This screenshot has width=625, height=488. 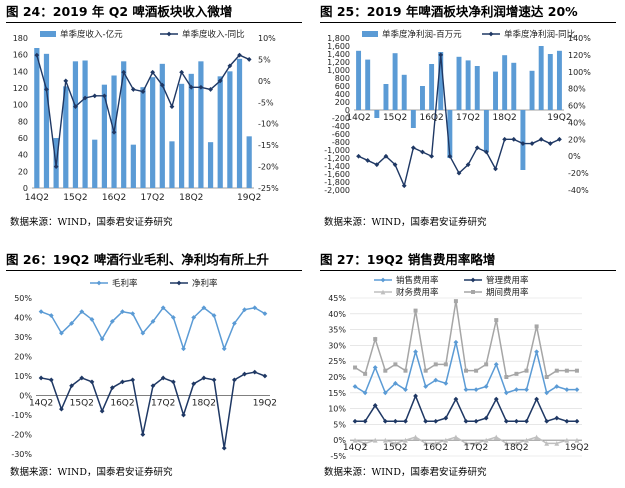 What do you see at coordinates (342, 102) in the screenshot?
I see `y-left-tick-label: 200` at bounding box center [342, 102].